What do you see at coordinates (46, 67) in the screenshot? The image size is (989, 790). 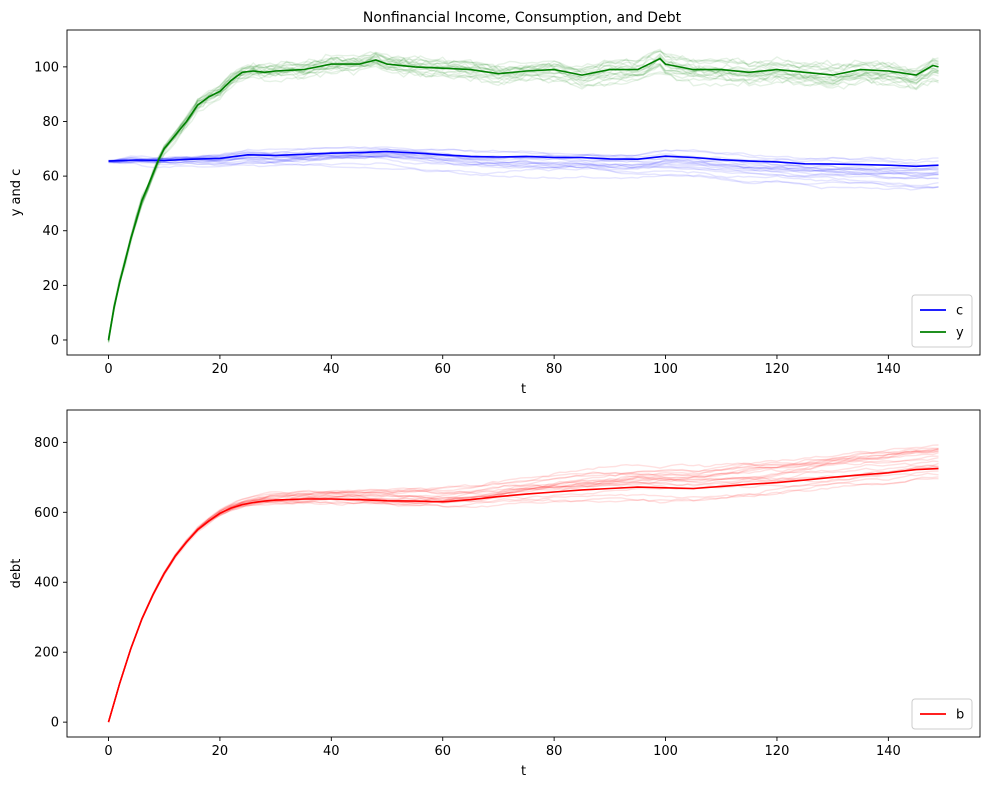 I see `y-tick-label: 100` at bounding box center [46, 67].